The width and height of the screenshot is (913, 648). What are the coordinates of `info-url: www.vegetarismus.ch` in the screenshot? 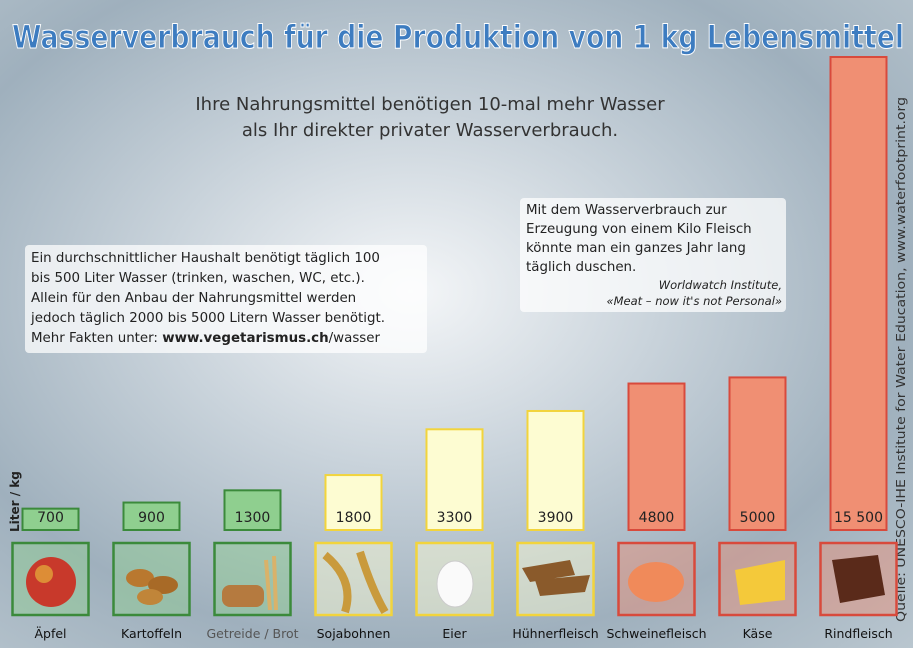 It's located at (245, 338).